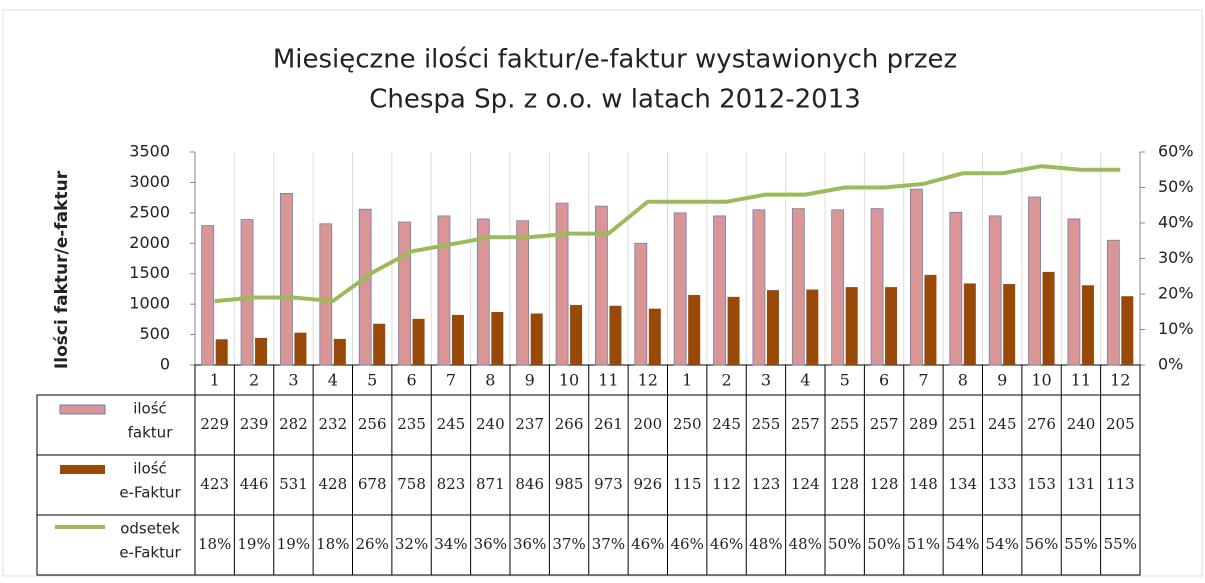 This screenshot has height=583, width=1205. What do you see at coordinates (687, 484) in the screenshot?
I see `table-value: 115` at bounding box center [687, 484].